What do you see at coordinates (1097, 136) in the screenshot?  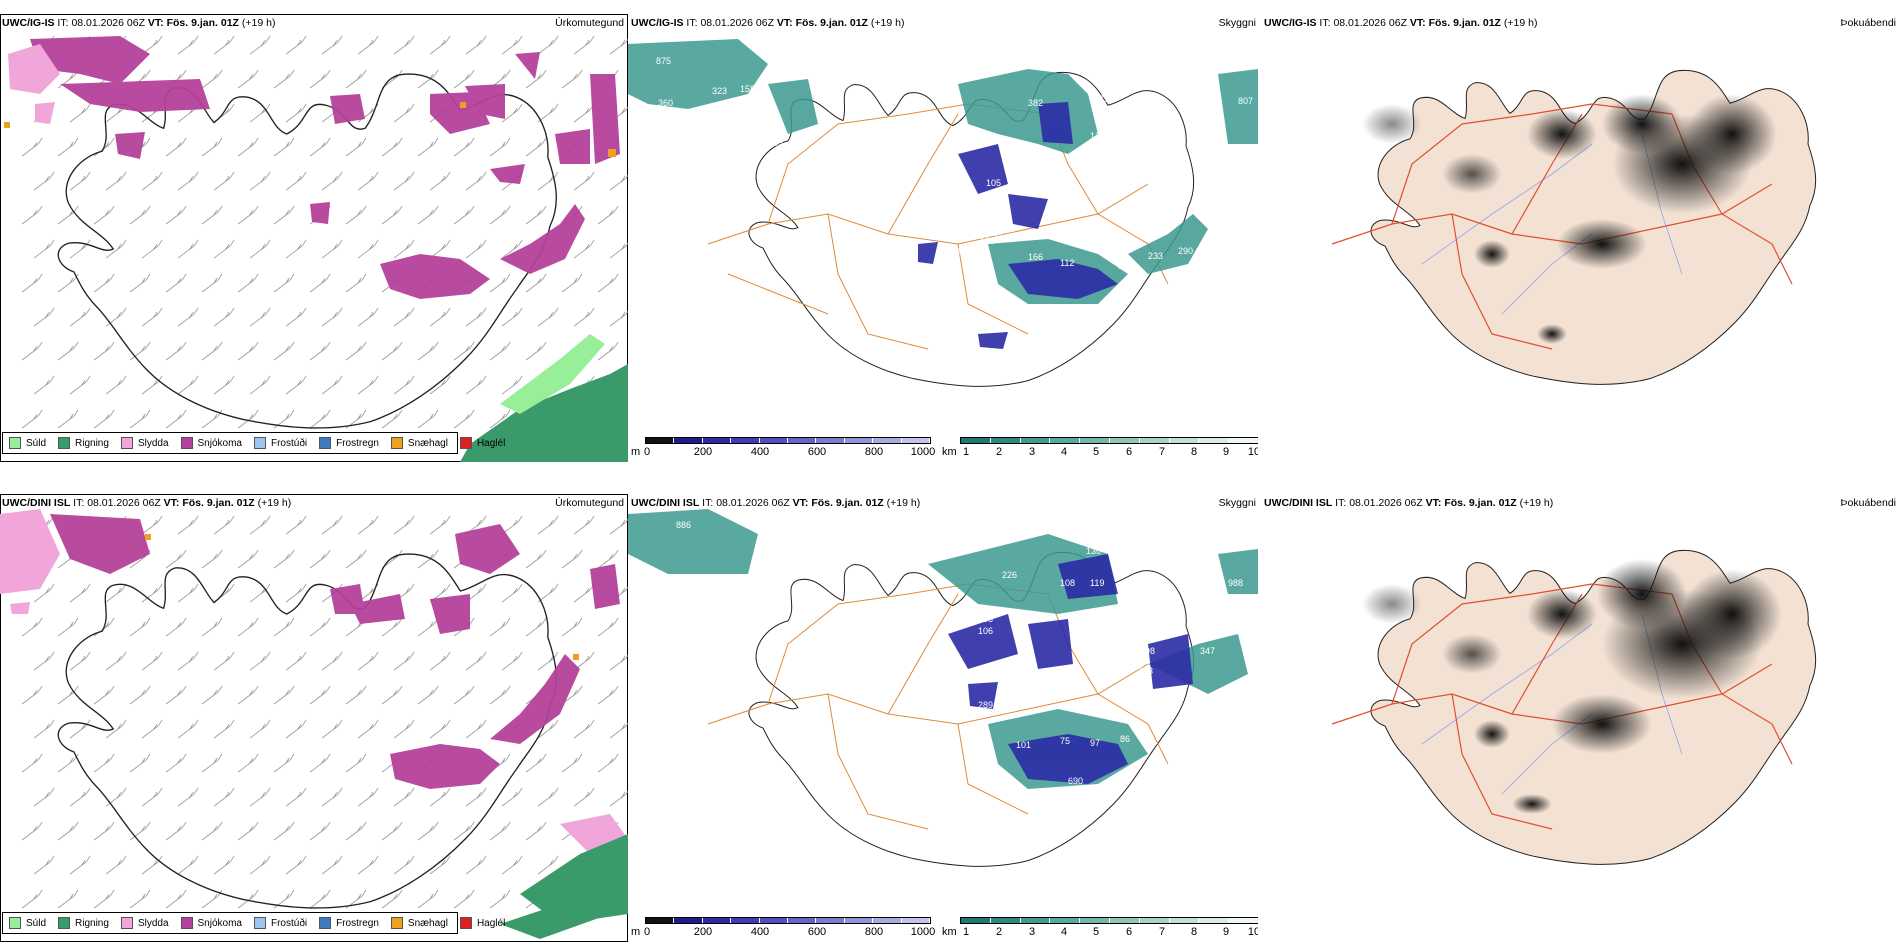 I see `value-label: 128` at bounding box center [1097, 136].